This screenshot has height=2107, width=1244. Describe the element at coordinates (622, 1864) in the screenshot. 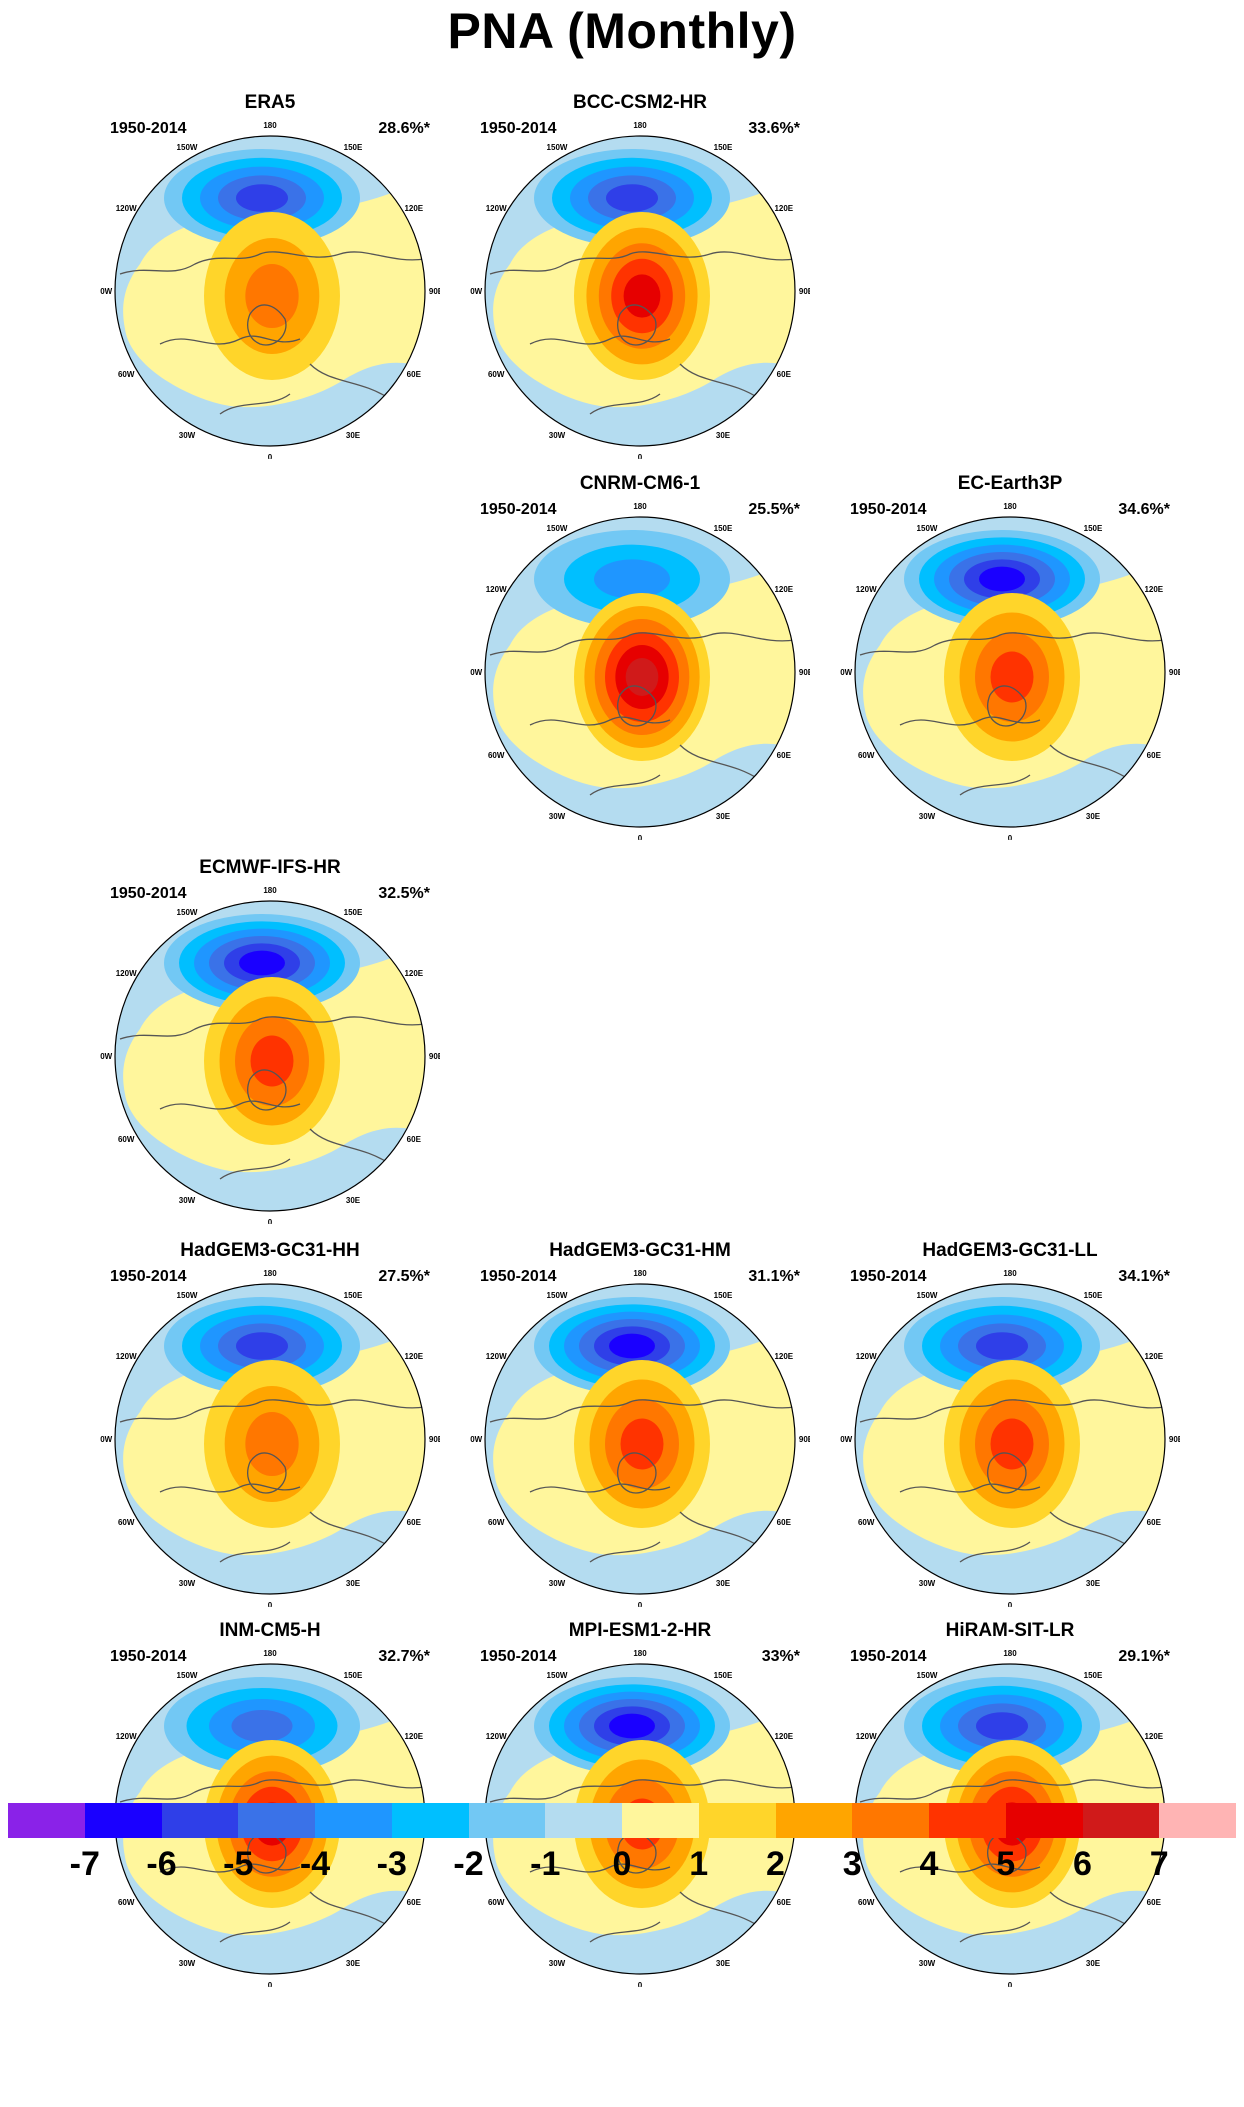

I see `colorbar-tick-label: 0` at that location.